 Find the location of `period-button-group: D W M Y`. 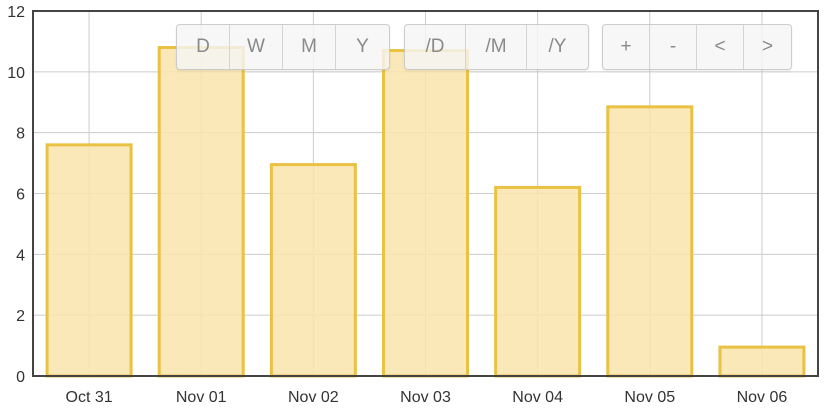

period-button-group: D W M Y is located at coordinates (283, 47).